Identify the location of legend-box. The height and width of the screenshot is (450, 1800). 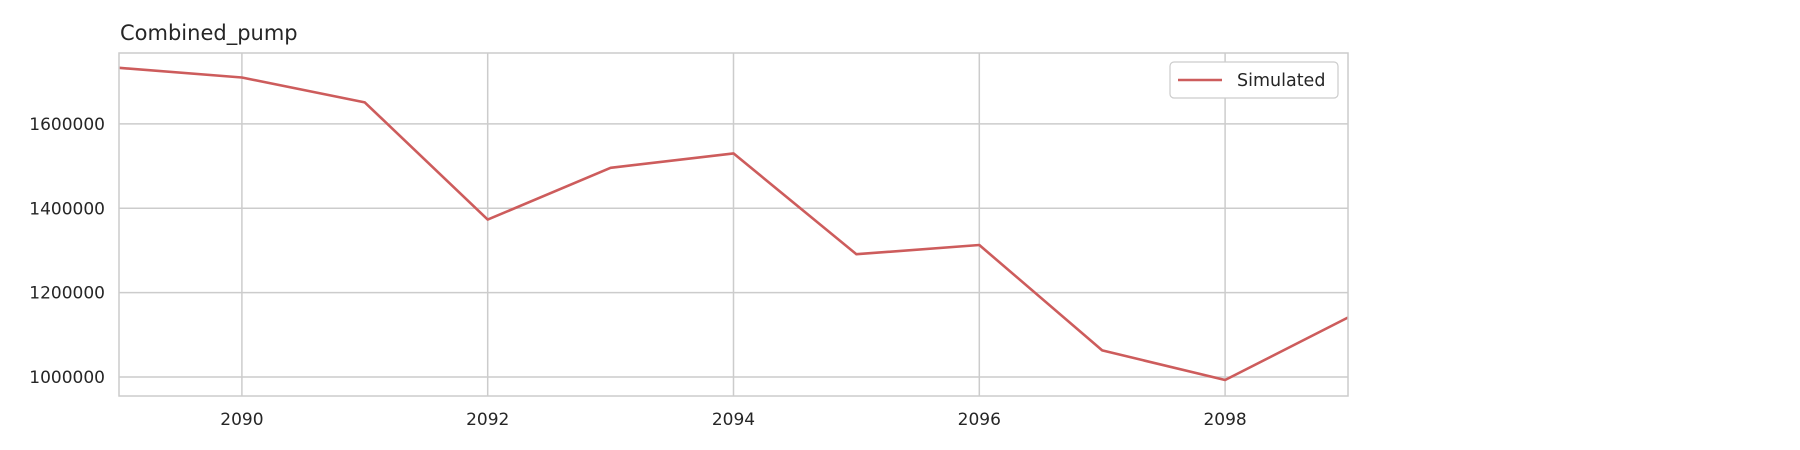
(1254, 80).